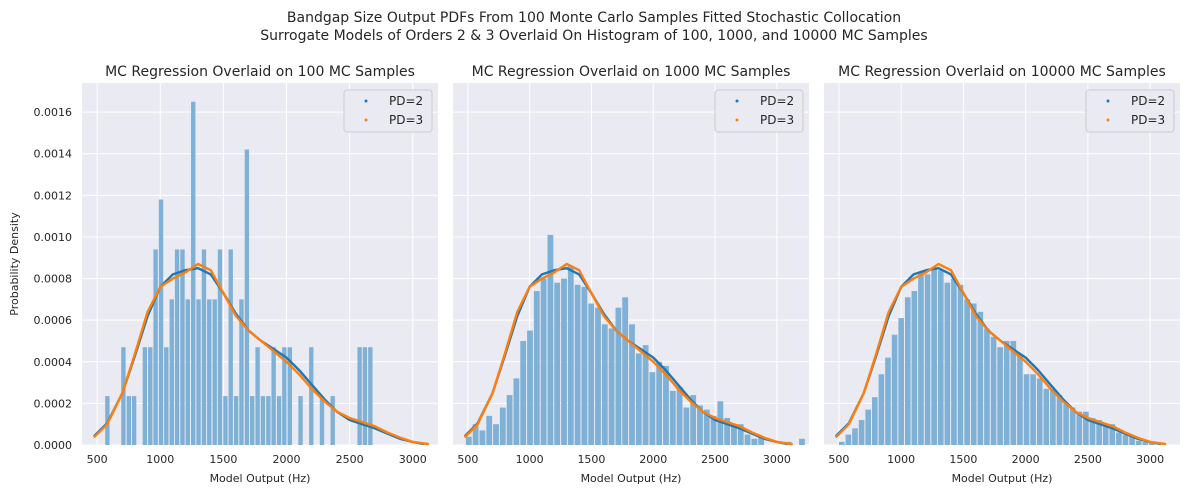 This screenshot has height=494, width=1189. Describe the element at coordinates (260, 72) in the screenshot. I see `subplot-title: MC Regression Overlaid on 100 MC Samples` at that location.